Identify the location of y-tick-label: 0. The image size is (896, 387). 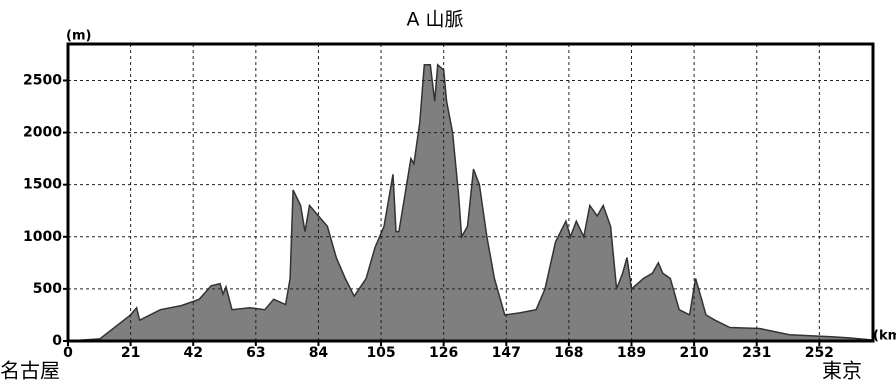
(57, 341).